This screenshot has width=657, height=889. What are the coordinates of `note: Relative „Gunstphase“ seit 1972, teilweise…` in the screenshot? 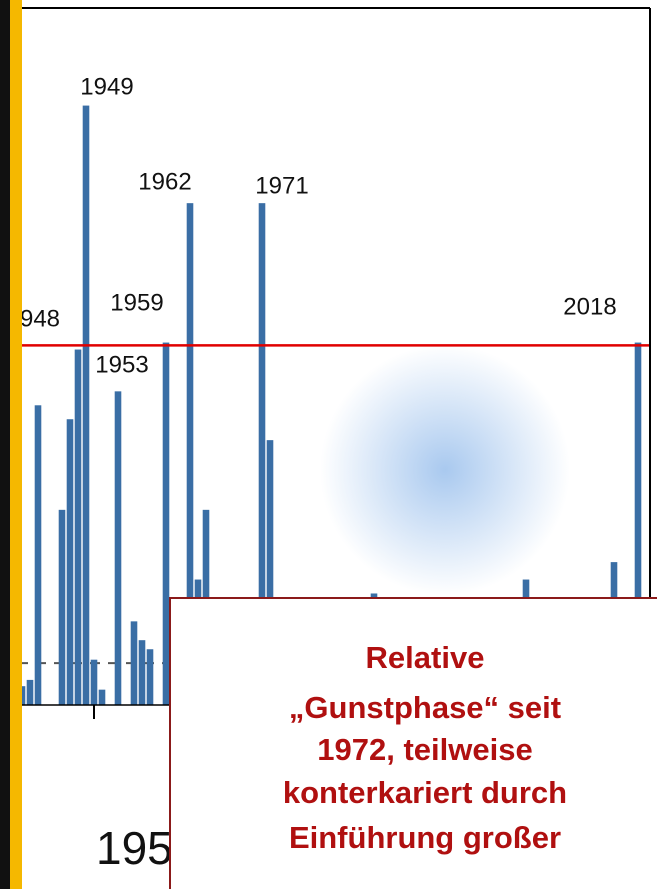 It's located at (425, 747).